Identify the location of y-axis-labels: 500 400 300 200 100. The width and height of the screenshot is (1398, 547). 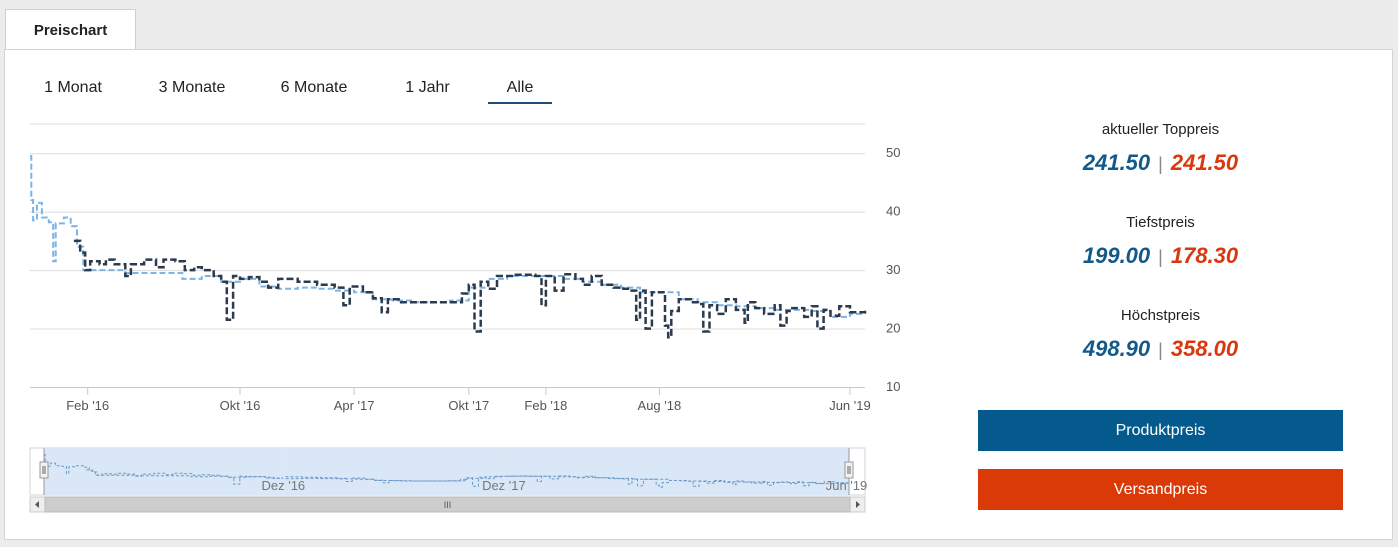
(893, 269).